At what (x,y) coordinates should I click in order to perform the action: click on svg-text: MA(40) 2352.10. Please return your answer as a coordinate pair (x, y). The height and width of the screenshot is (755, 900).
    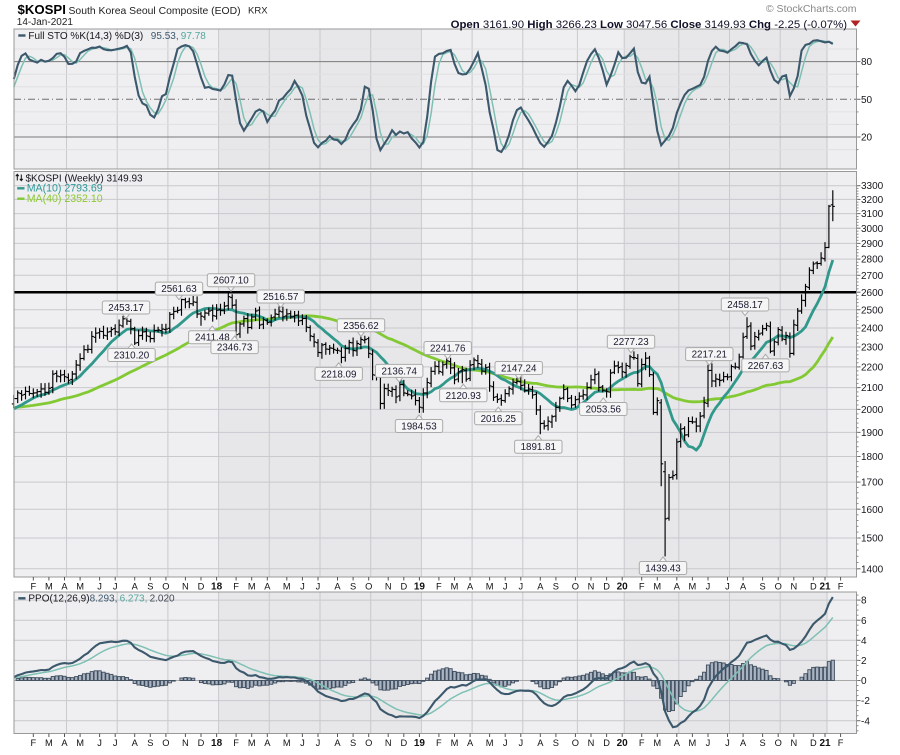
    Looking at the image, I should click on (65, 199).